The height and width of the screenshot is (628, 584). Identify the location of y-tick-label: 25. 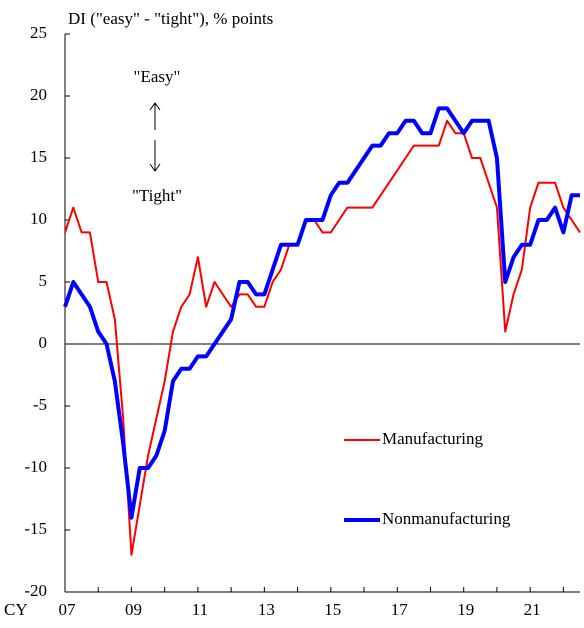
(38, 32).